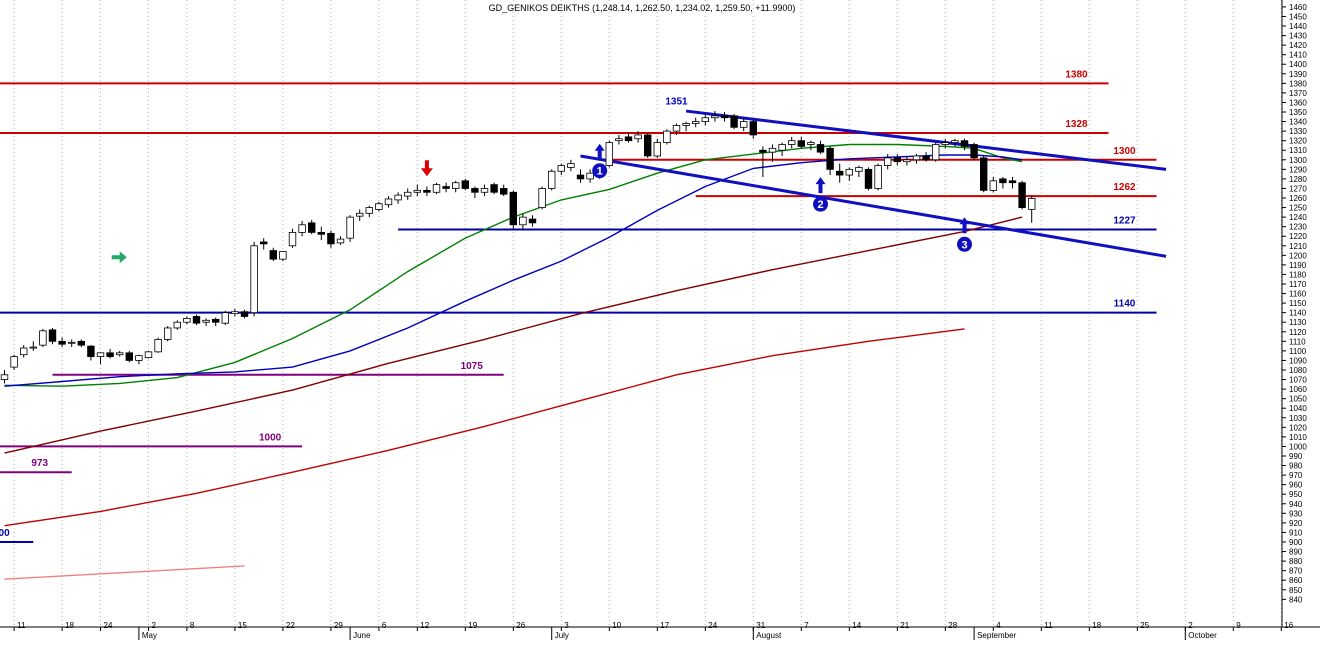 This screenshot has height=645, width=1320. I want to click on up-arrow-icon, so click(599, 151).